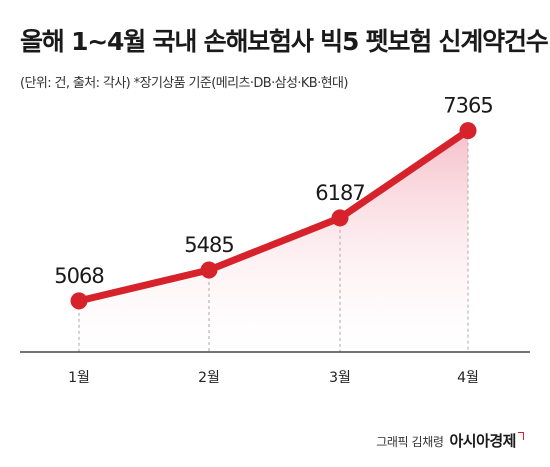  I want to click on x-tick-label-4: 4월, so click(468, 378).